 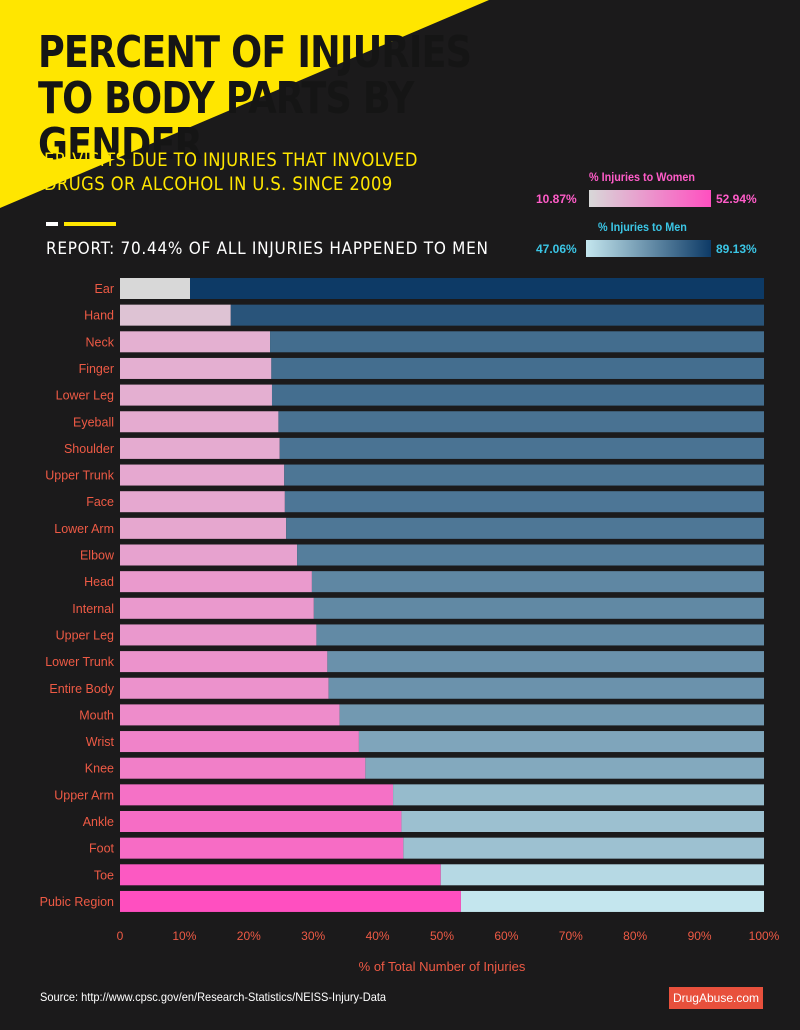 What do you see at coordinates (642, 227) in the screenshot?
I see `legend-men-title: % Injuries to Men` at bounding box center [642, 227].